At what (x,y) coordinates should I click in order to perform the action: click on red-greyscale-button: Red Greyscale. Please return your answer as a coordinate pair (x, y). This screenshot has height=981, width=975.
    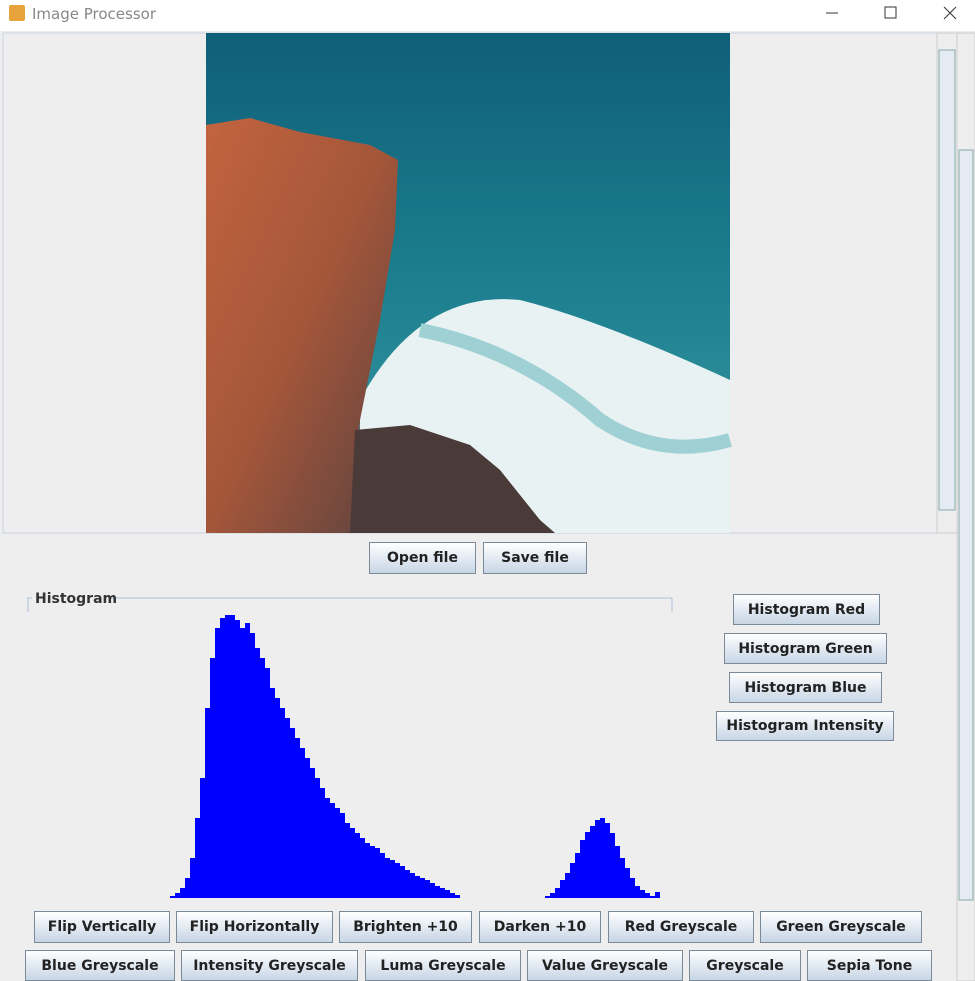
    Looking at the image, I should click on (681, 927).